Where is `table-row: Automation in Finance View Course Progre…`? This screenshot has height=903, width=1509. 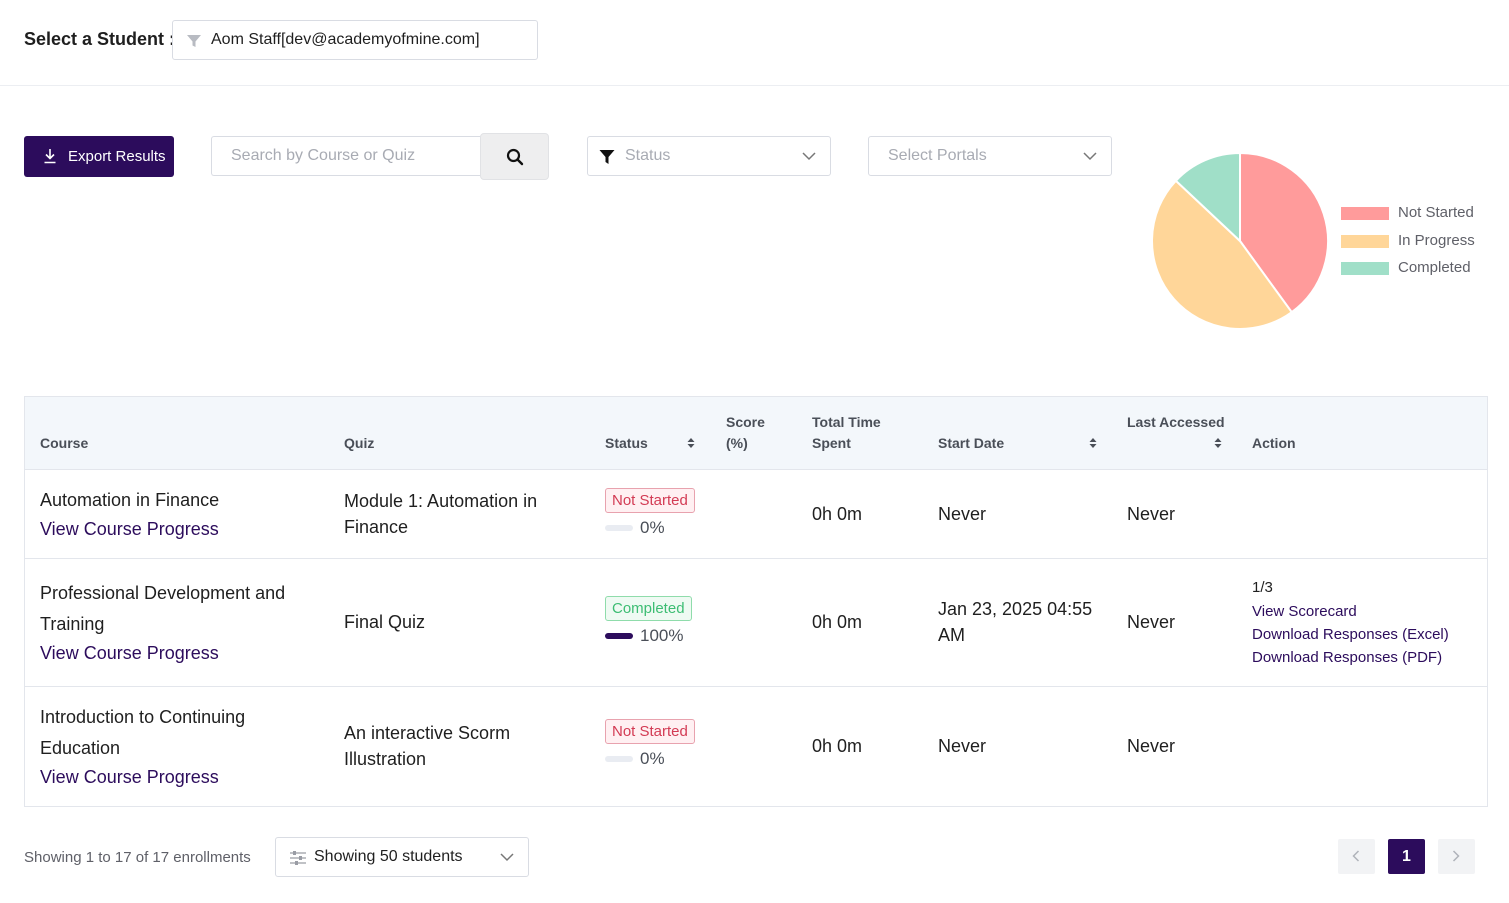
table-row: Automation in Finance View Course Progre… is located at coordinates (756, 514).